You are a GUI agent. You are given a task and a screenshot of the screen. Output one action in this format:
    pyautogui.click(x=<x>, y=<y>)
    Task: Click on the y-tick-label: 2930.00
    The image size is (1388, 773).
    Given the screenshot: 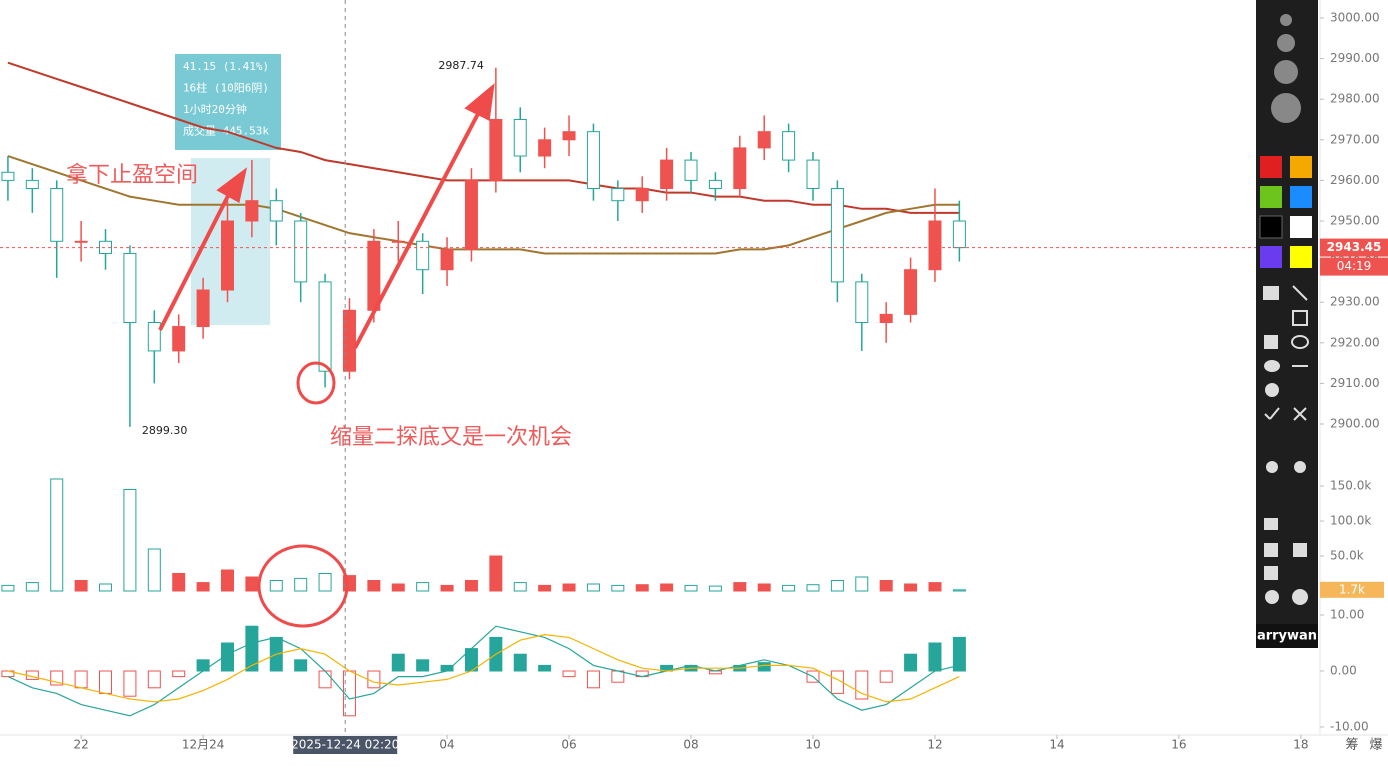 What is the action you would take?
    pyautogui.click(x=1355, y=302)
    